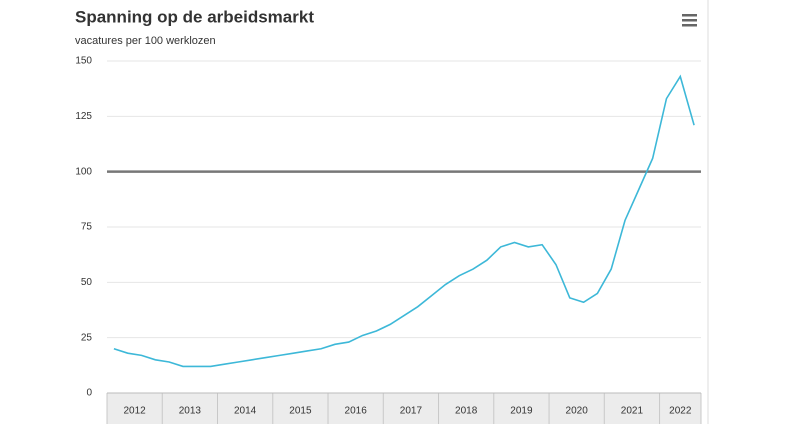  Describe the element at coordinates (145, 41) in the screenshot. I see `chart-subtitle: vacatures per 100 werklozen` at that location.